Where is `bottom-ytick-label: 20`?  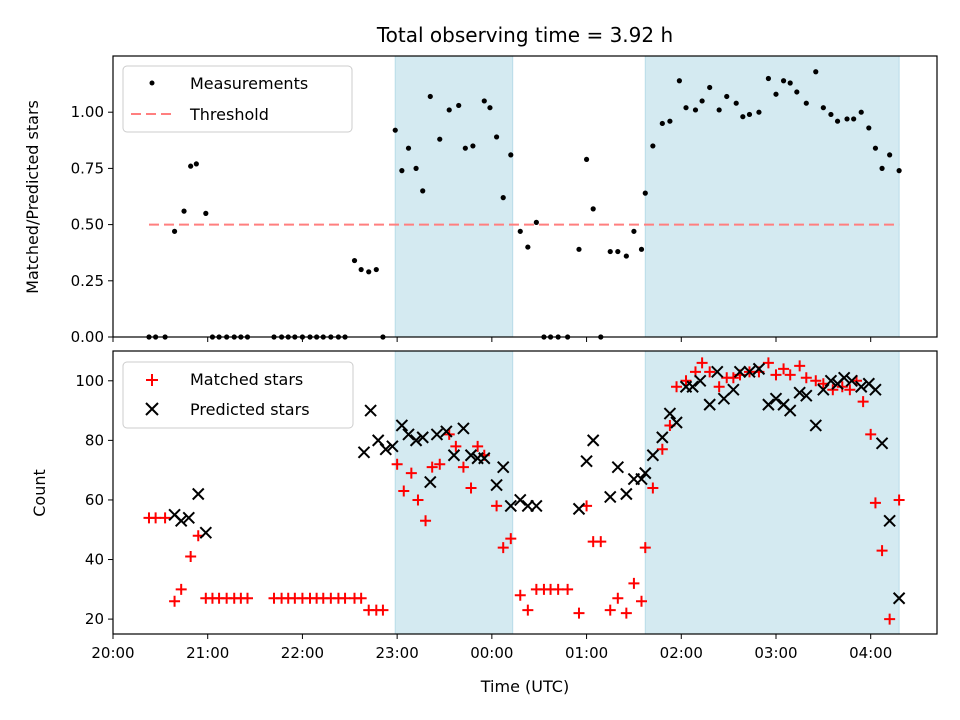
bottom-ytick-label: 20 is located at coordinates (94, 619).